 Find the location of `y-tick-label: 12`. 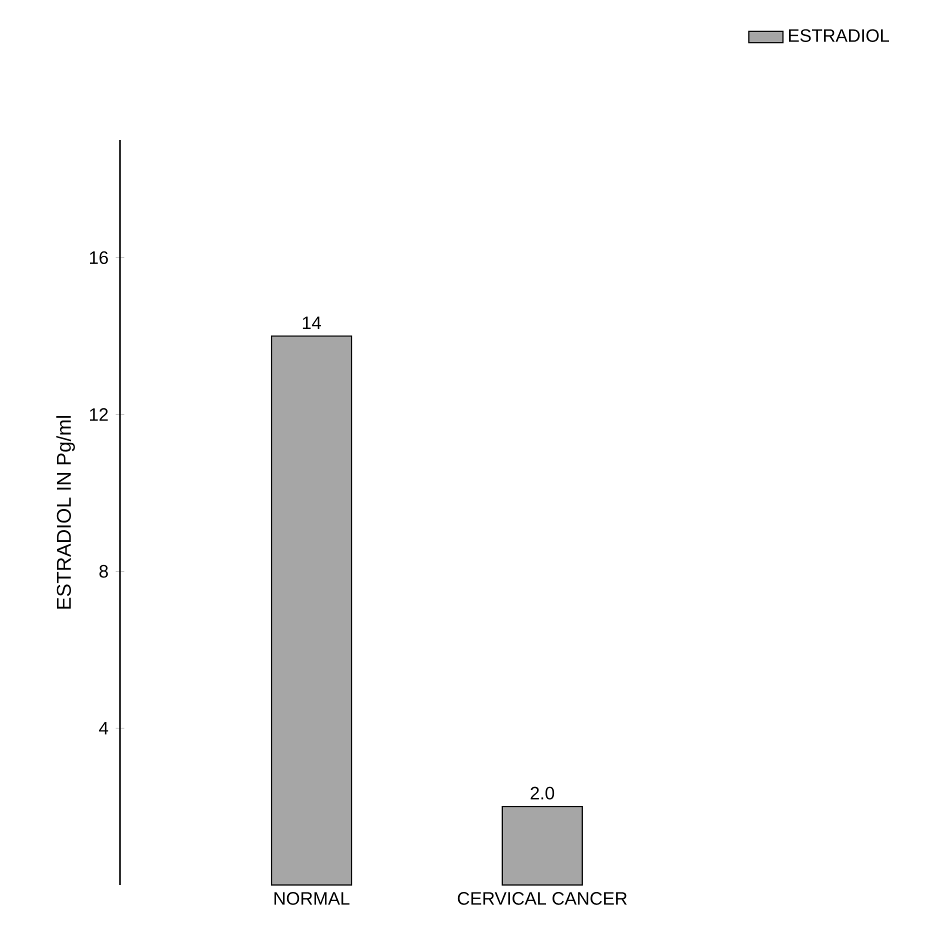

y-tick-label: 12 is located at coordinates (99, 414).